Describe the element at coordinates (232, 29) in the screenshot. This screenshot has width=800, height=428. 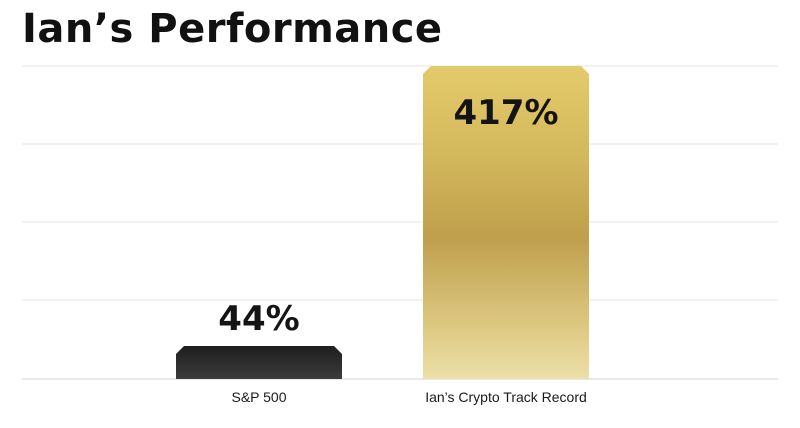
I see `chart-title: Ian’s Performance` at that location.